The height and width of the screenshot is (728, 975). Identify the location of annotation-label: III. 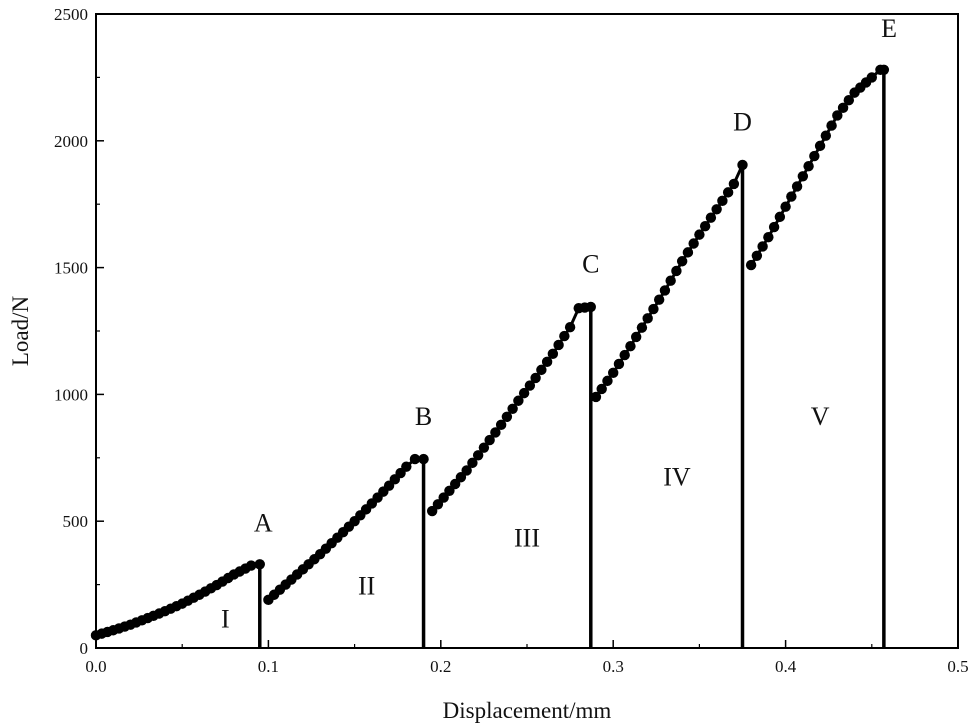
(527, 538).